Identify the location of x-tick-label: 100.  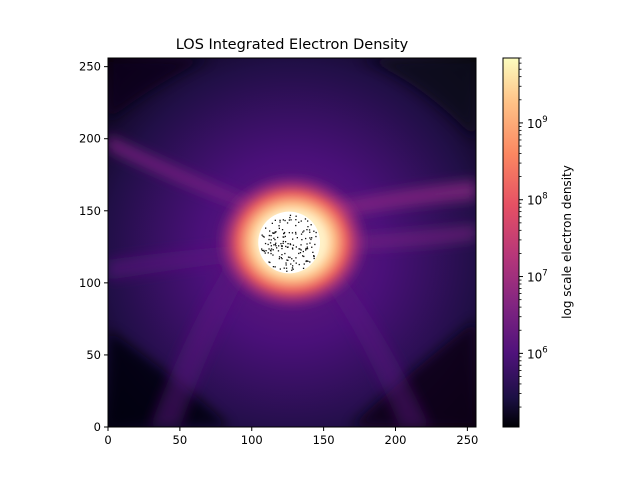
(252, 440).